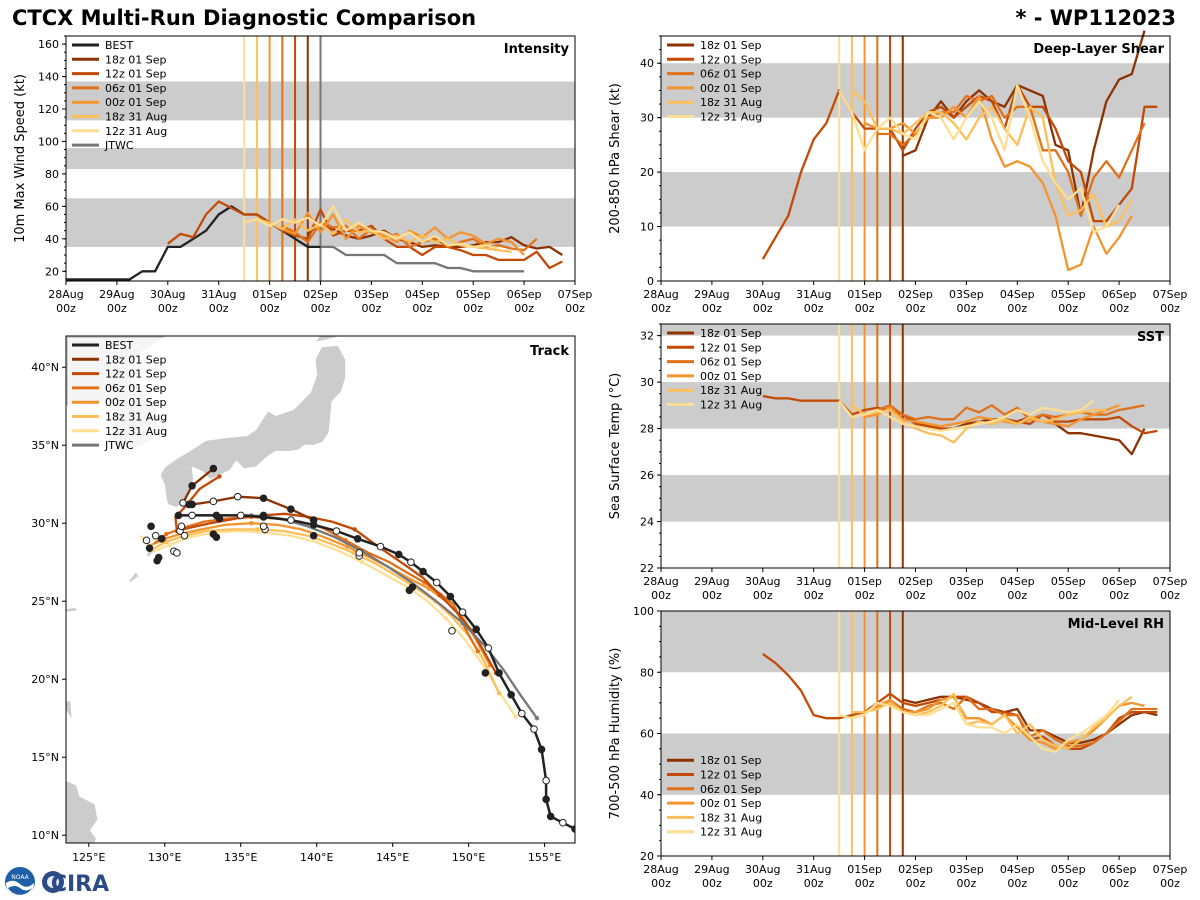 Image resolution: width=1200 pixels, height=900 pixels. Describe the element at coordinates (45, 445) in the screenshot. I see `y-tick-label: 35°N` at that location.